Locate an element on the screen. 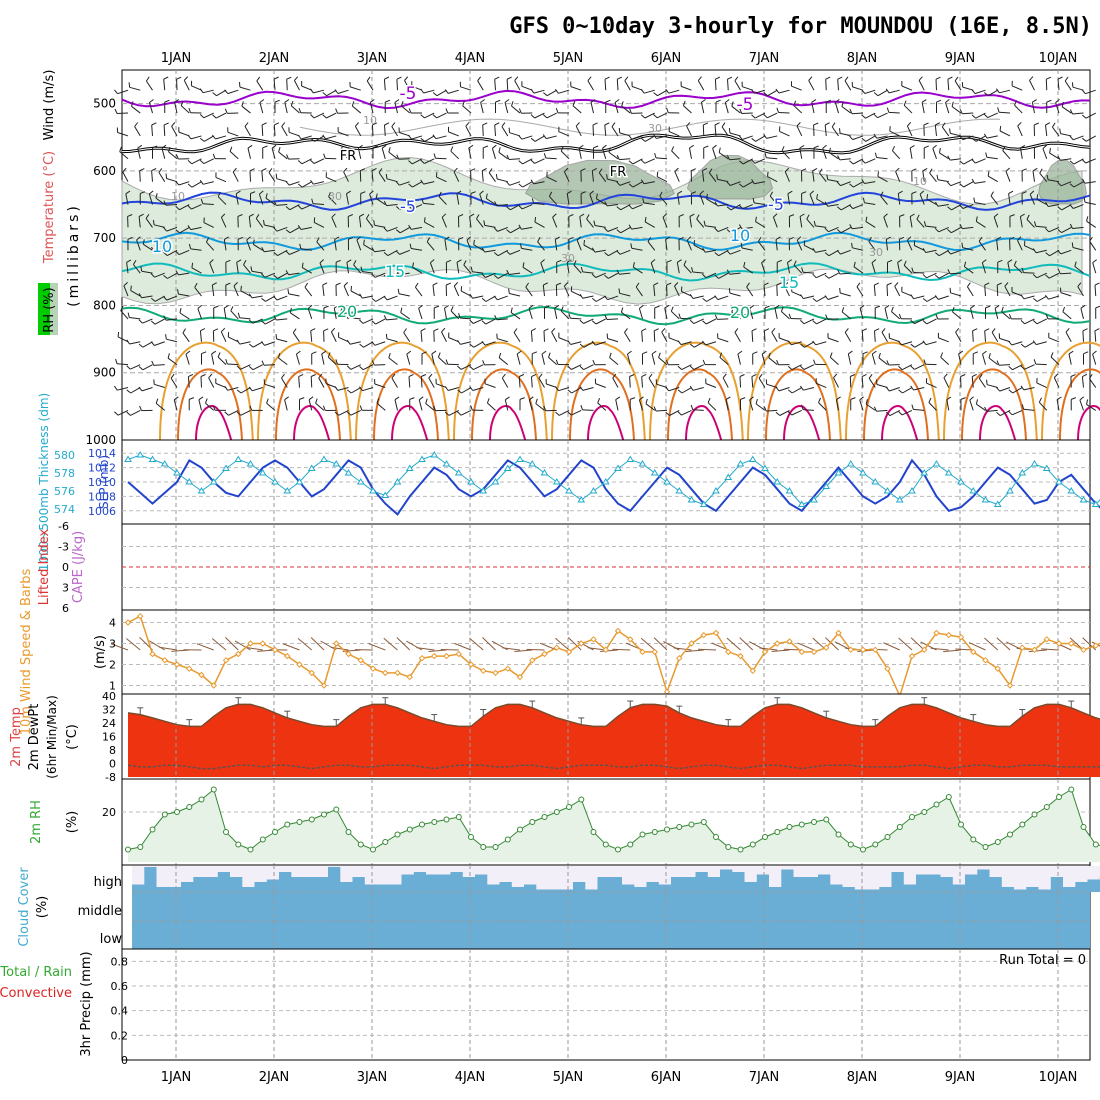  wind10m-tick: 3 is located at coordinates (112, 644).